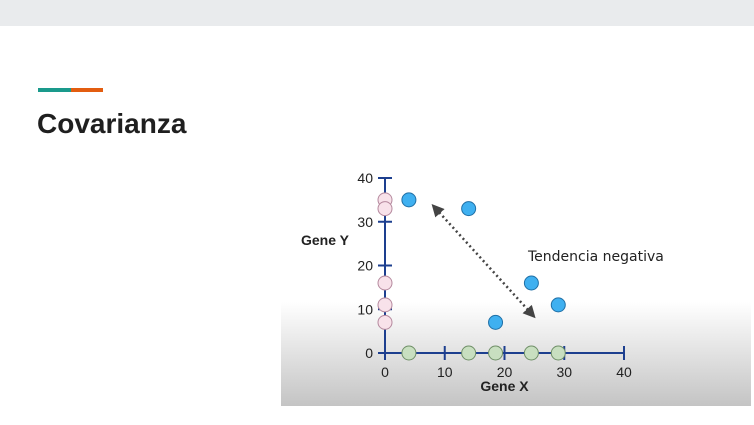  I want to click on y-tick-label: 20, so click(365, 266).